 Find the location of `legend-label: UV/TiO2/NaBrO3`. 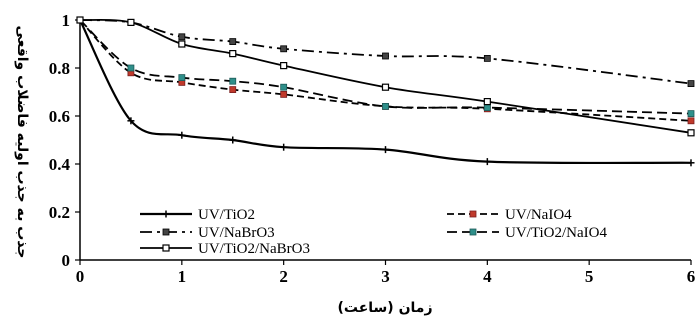

legend-label: UV/TiO2/NaBrO3 is located at coordinates (254, 249).